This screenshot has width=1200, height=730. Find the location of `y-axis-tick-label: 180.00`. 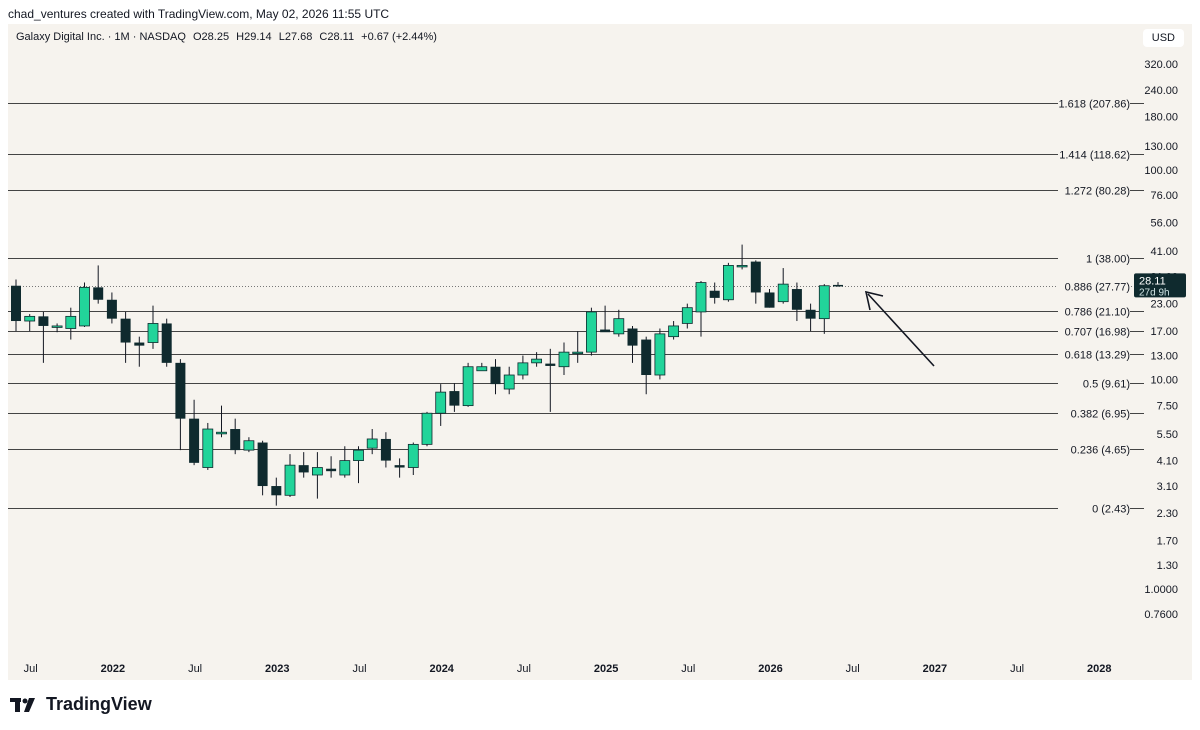

y-axis-tick-label: 180.00 is located at coordinates (1161, 117).